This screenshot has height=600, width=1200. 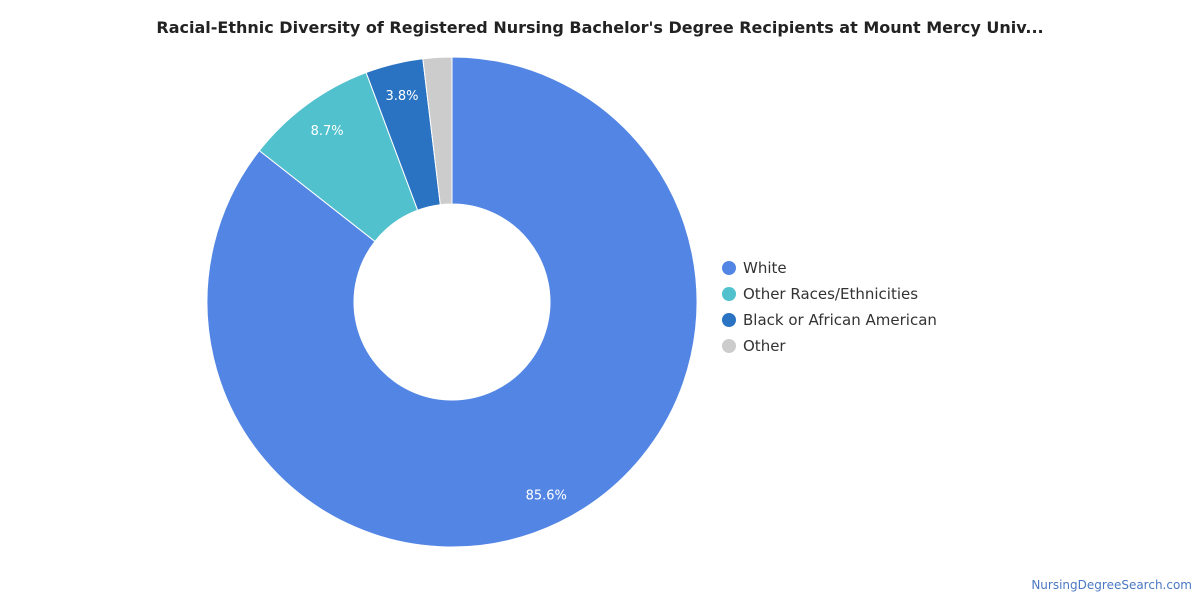 I want to click on slice-label: 85.6%, so click(x=546, y=495).